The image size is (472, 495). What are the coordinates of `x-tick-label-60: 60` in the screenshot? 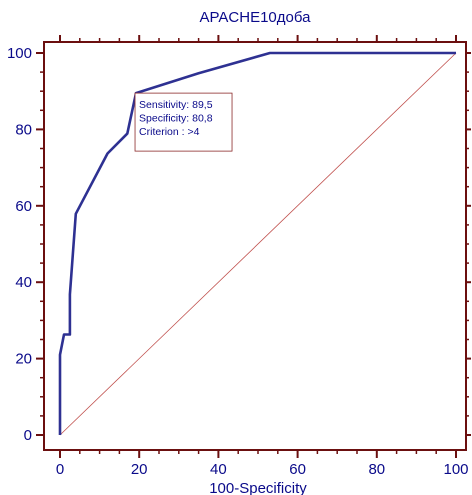 It's located at (297, 469).